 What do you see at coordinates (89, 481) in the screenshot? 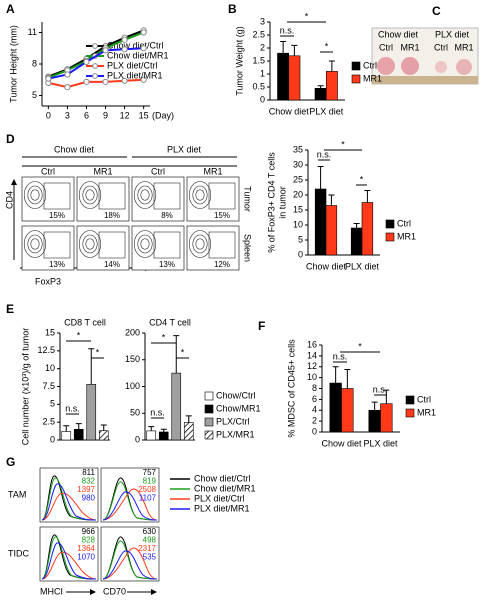
I see `mfi-value: 832` at bounding box center [89, 481].